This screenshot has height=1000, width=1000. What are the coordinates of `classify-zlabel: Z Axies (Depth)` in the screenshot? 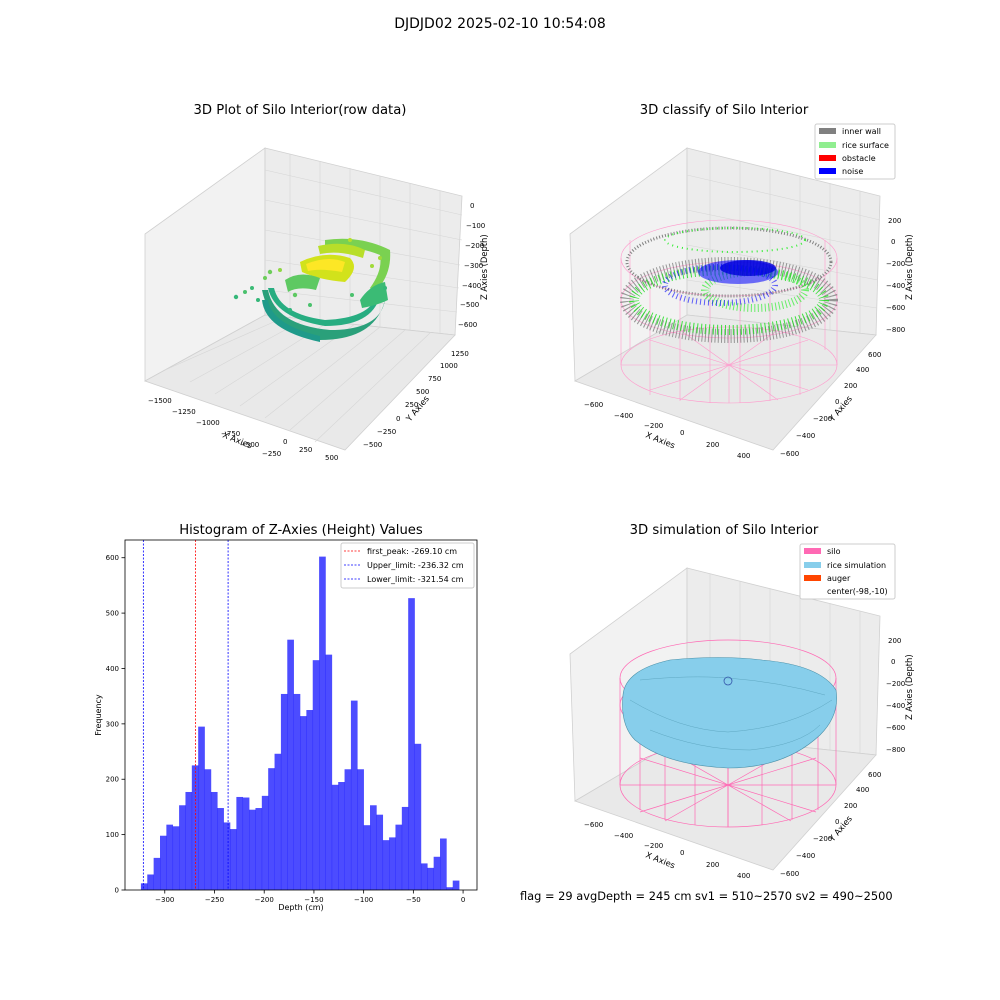 It's located at (909, 267).